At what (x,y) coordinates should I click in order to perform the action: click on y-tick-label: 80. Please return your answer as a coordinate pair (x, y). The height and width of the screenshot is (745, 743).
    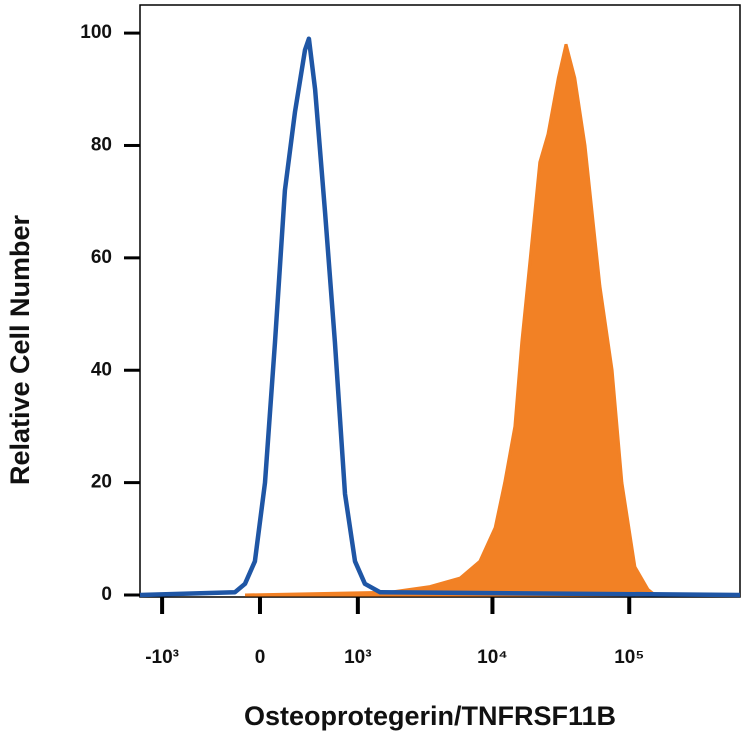
    Looking at the image, I should click on (101, 144).